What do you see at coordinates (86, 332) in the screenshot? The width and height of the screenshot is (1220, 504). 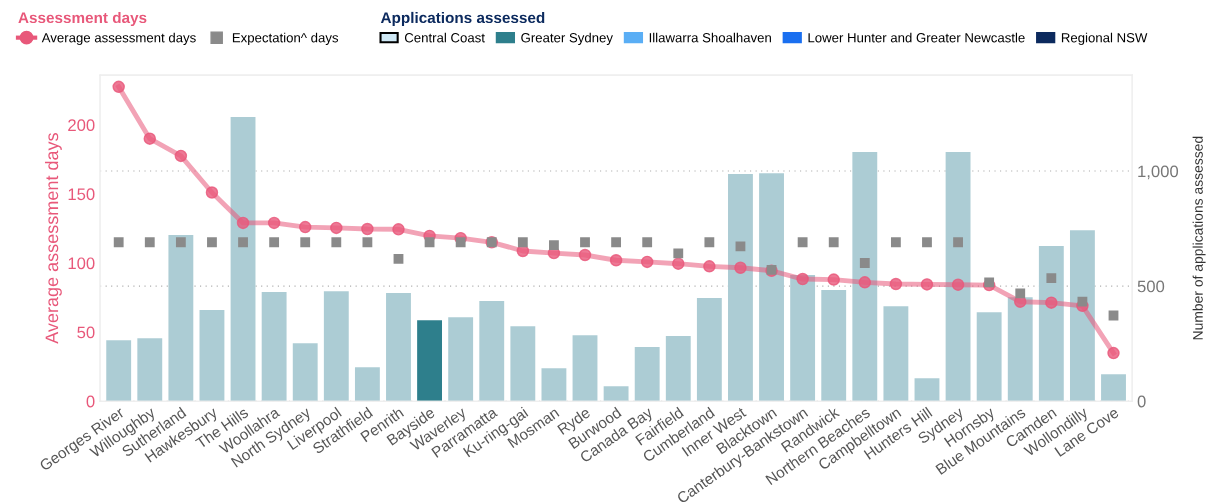 I see `y-tick-label: 50` at bounding box center [86, 332].